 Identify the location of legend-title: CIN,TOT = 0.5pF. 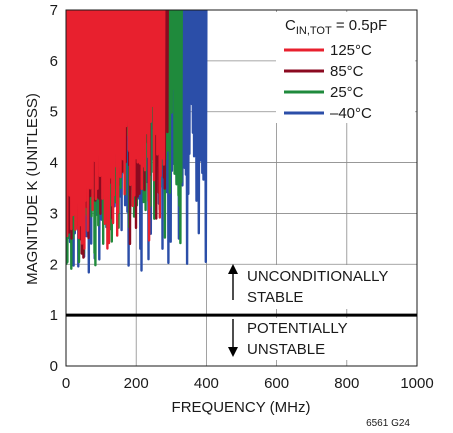
(336, 27).